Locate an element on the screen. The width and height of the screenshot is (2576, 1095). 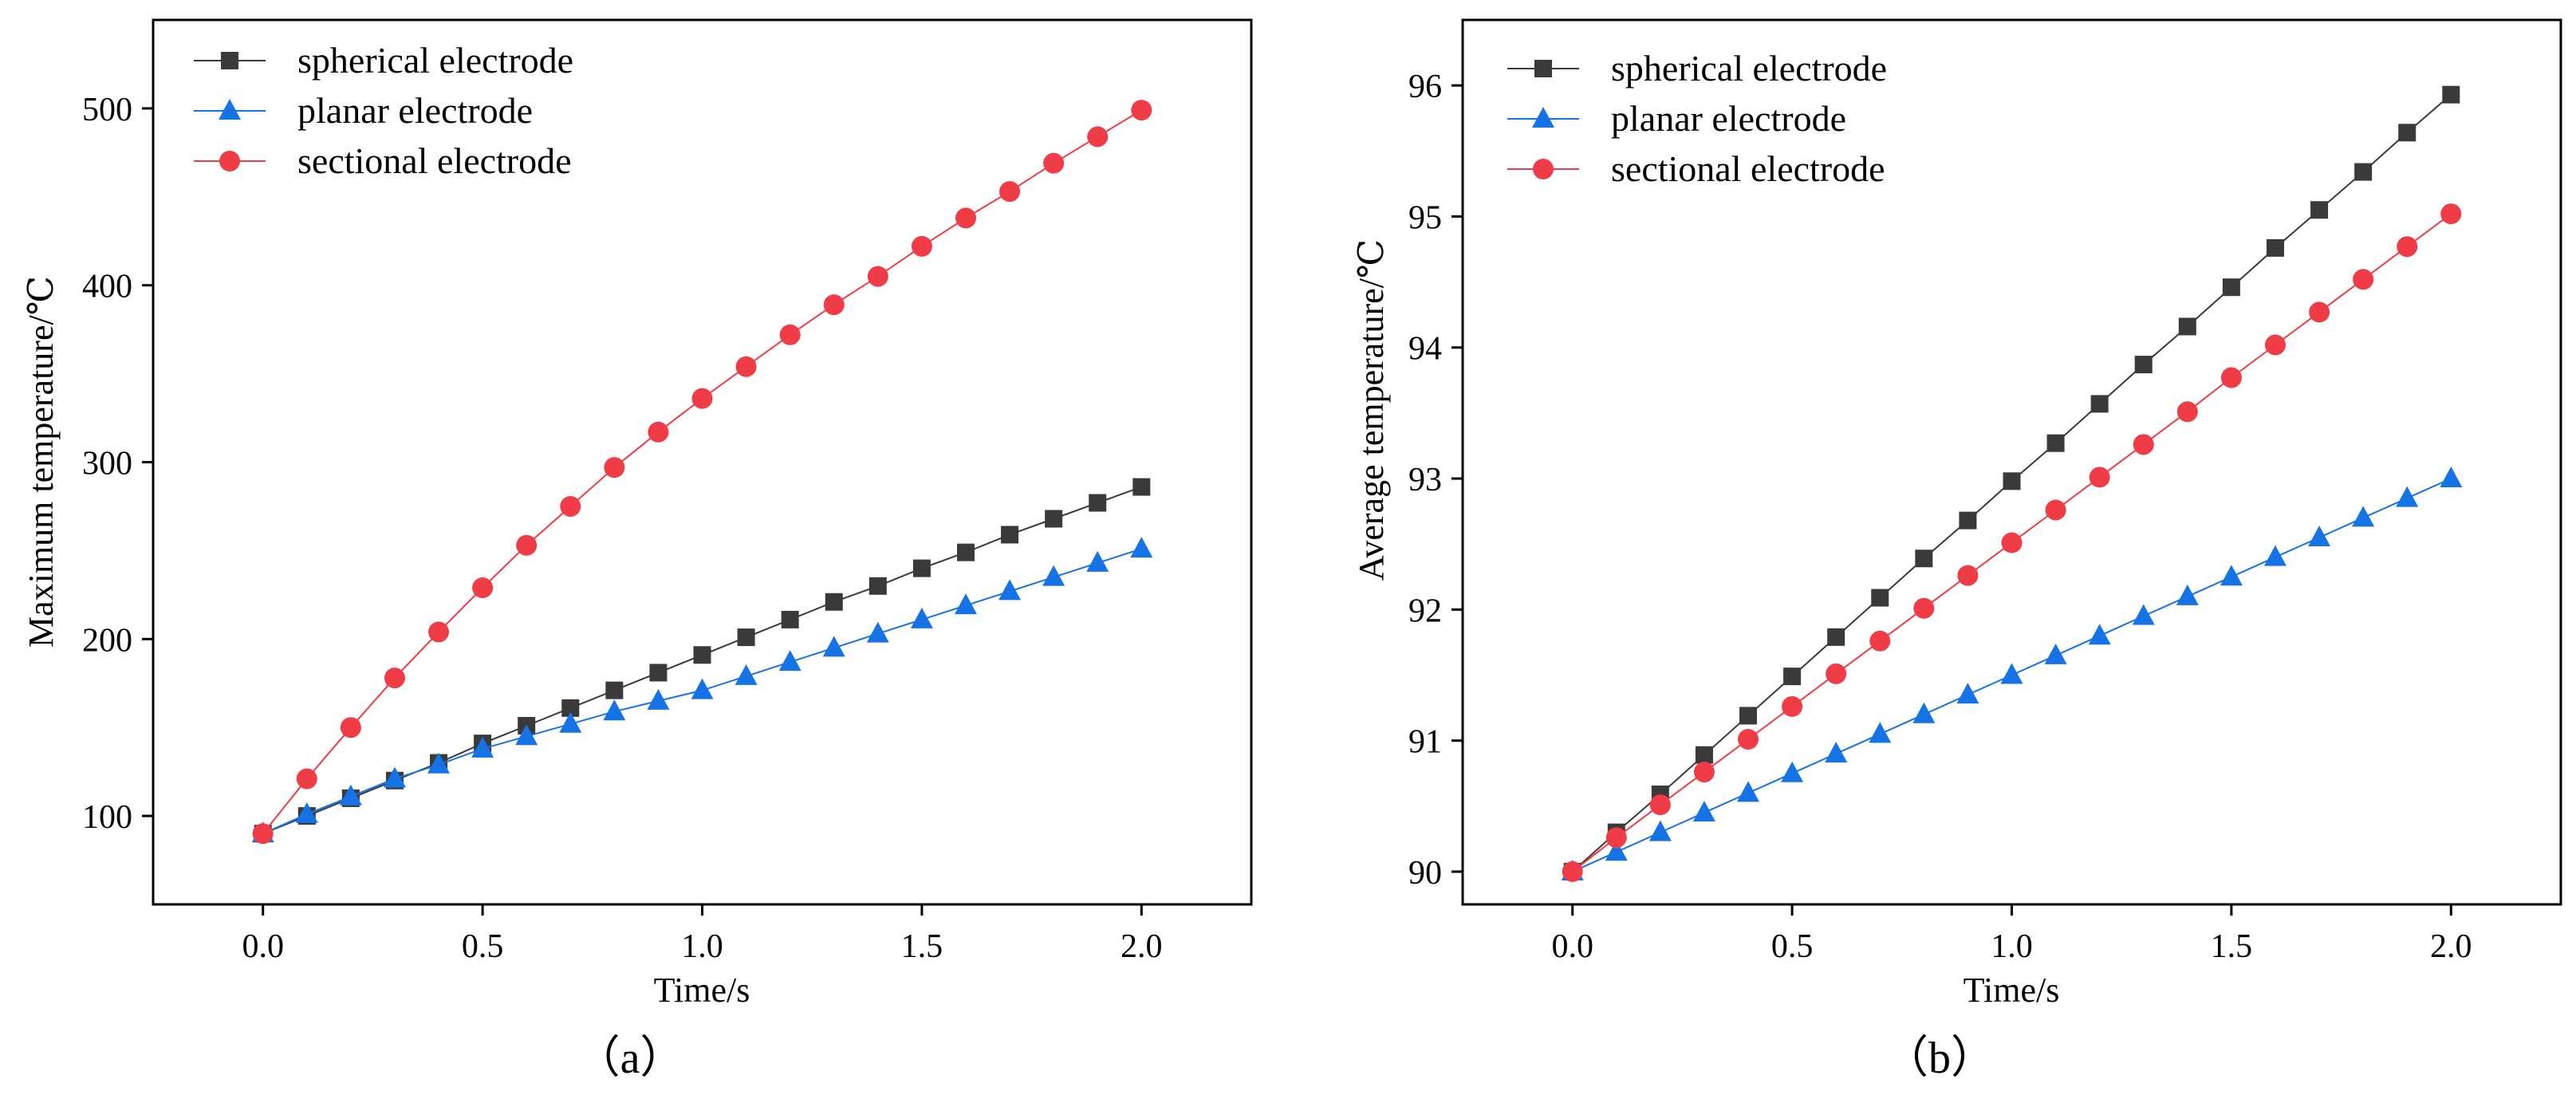
panel-a-y-tick-label-400: 400 is located at coordinates (107, 287).